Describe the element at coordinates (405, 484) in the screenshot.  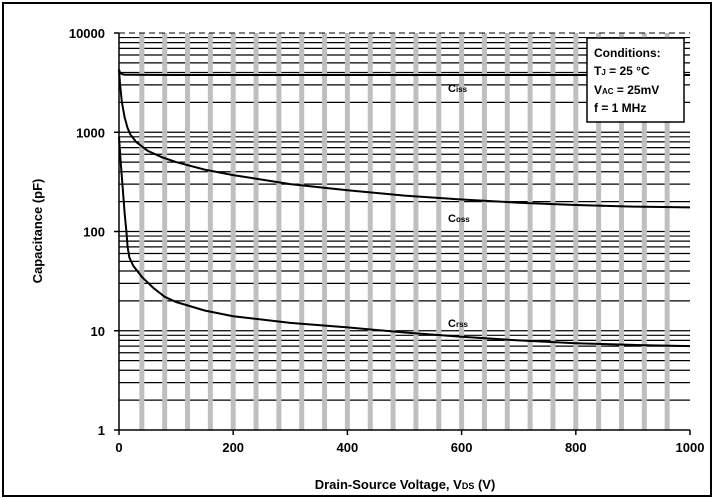
I see `x-axis-title: Drain-Source Voltage, VDS (V)` at that location.